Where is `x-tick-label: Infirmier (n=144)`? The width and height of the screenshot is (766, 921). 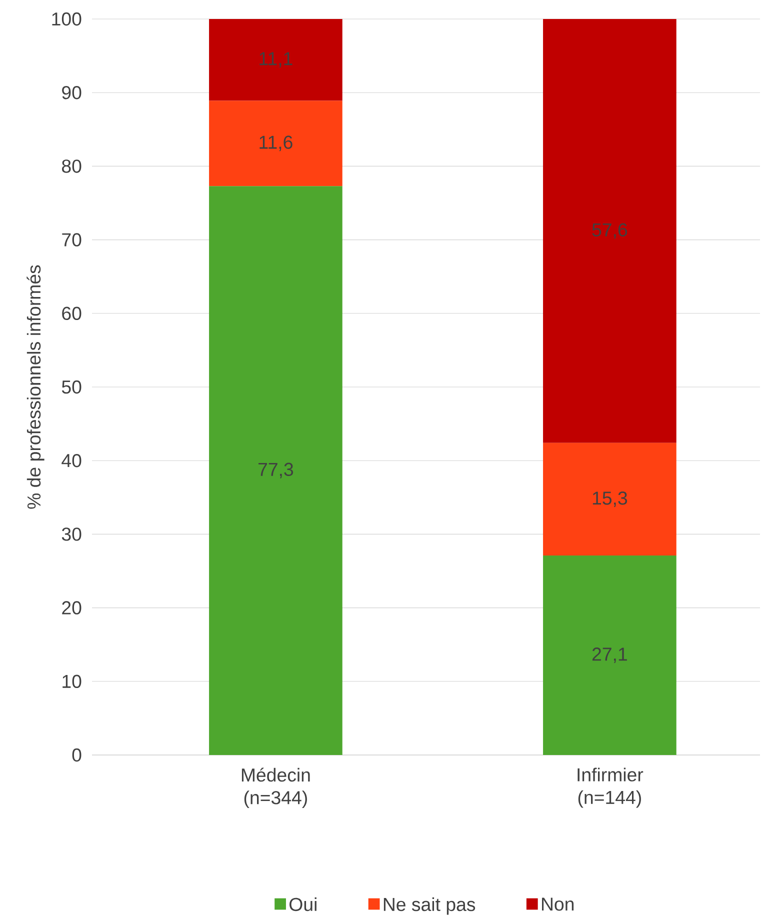 x-tick-label: Infirmier (n=144) is located at coordinates (611, 788).